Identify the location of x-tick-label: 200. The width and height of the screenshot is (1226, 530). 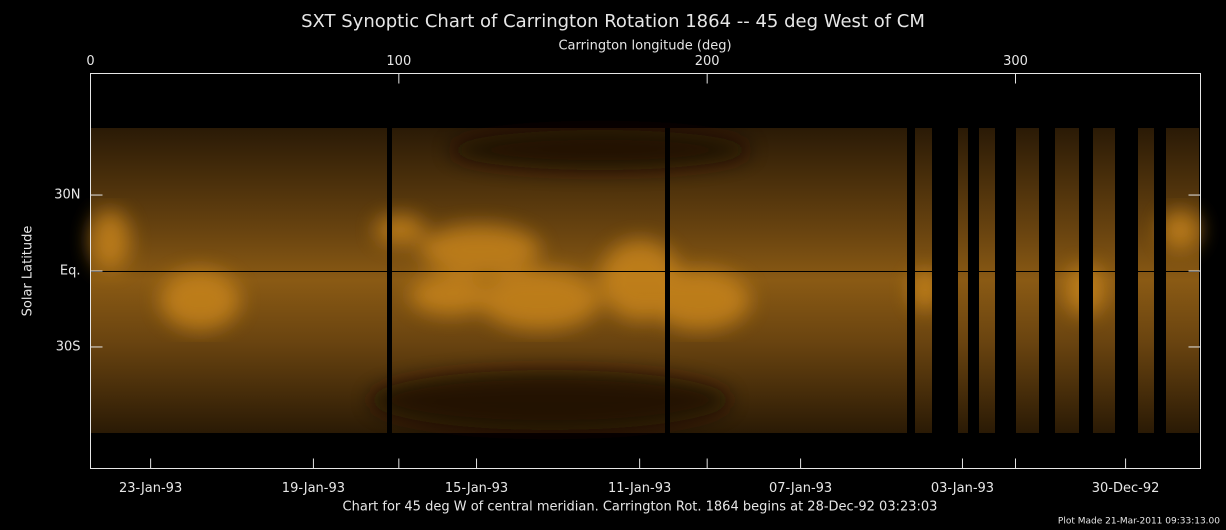
(707, 61).